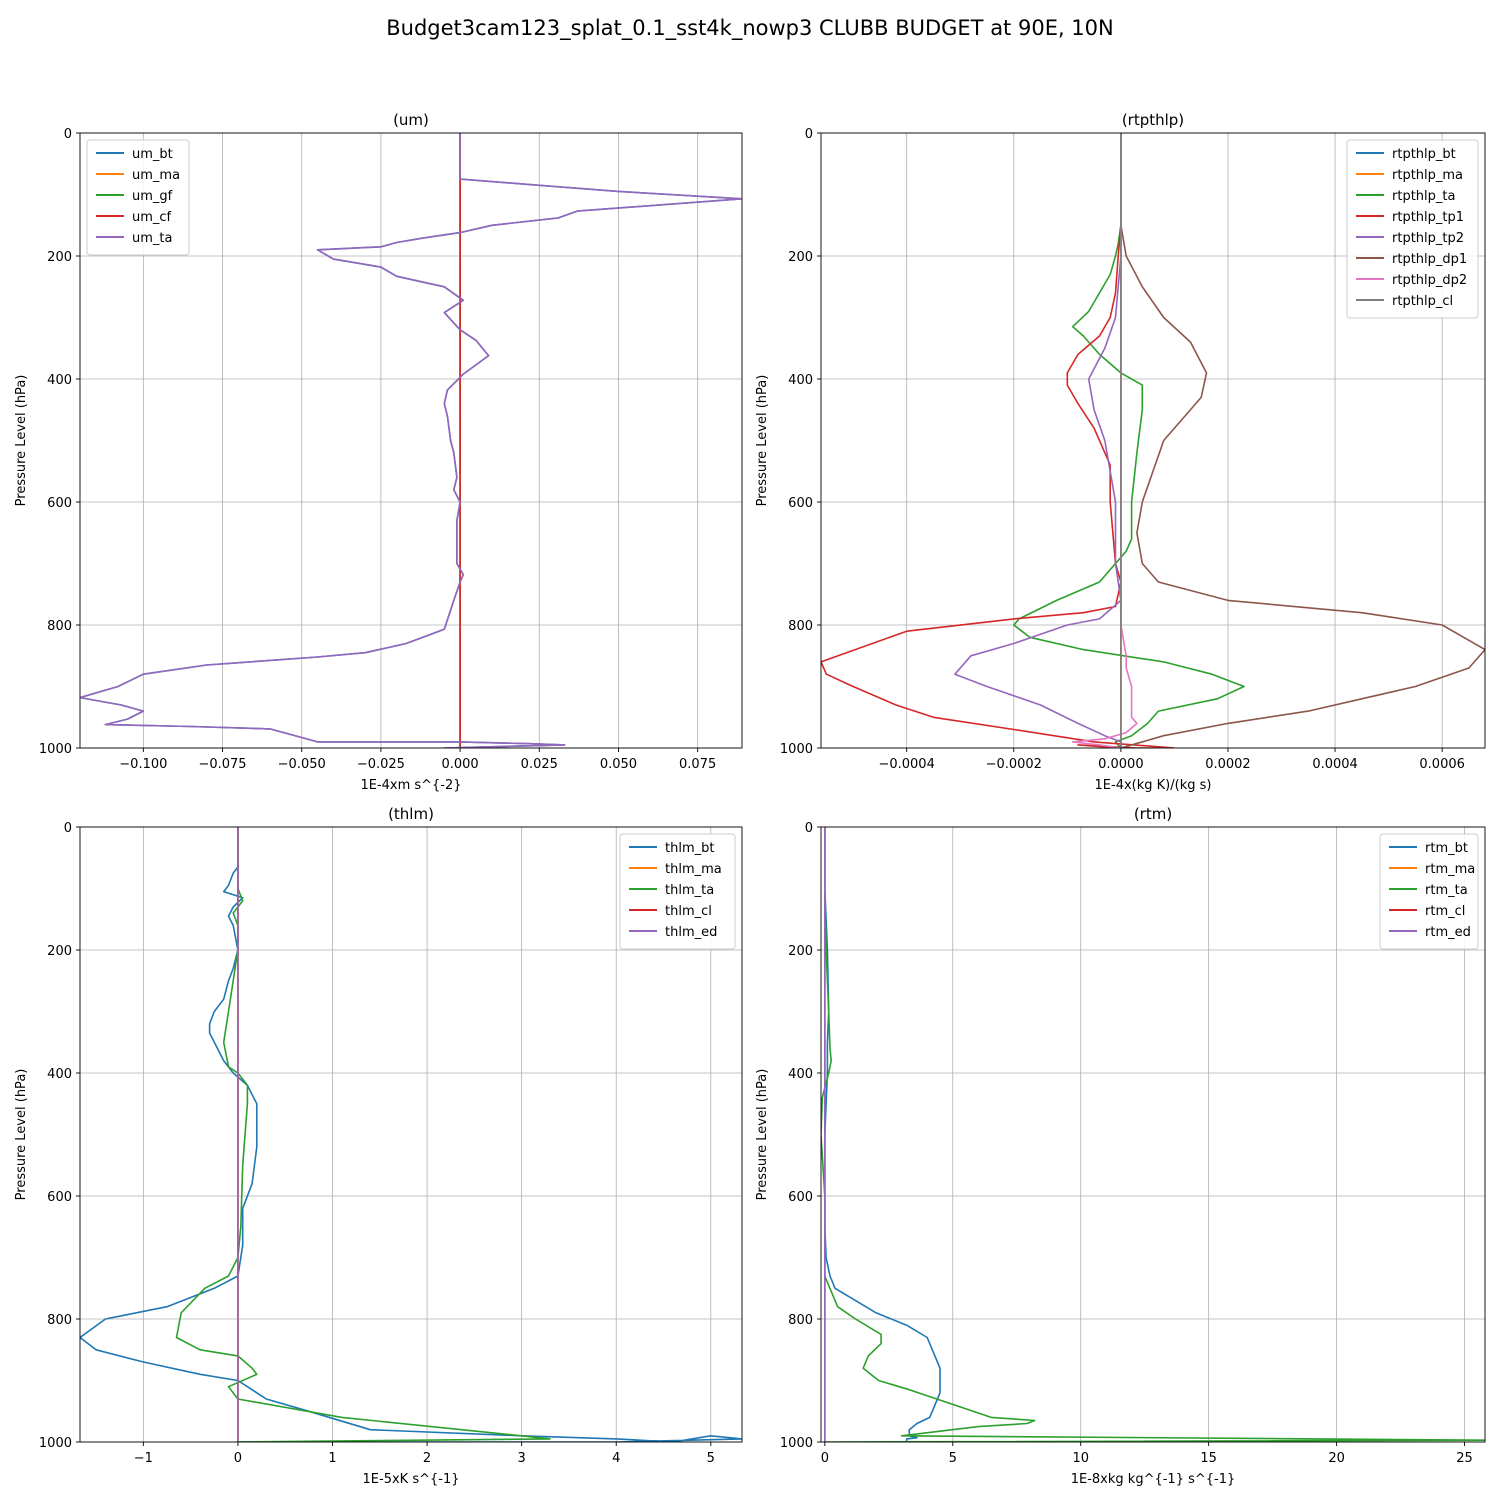  I want to click on legend-label-thlm_ed: thlm_ed, so click(691, 932).